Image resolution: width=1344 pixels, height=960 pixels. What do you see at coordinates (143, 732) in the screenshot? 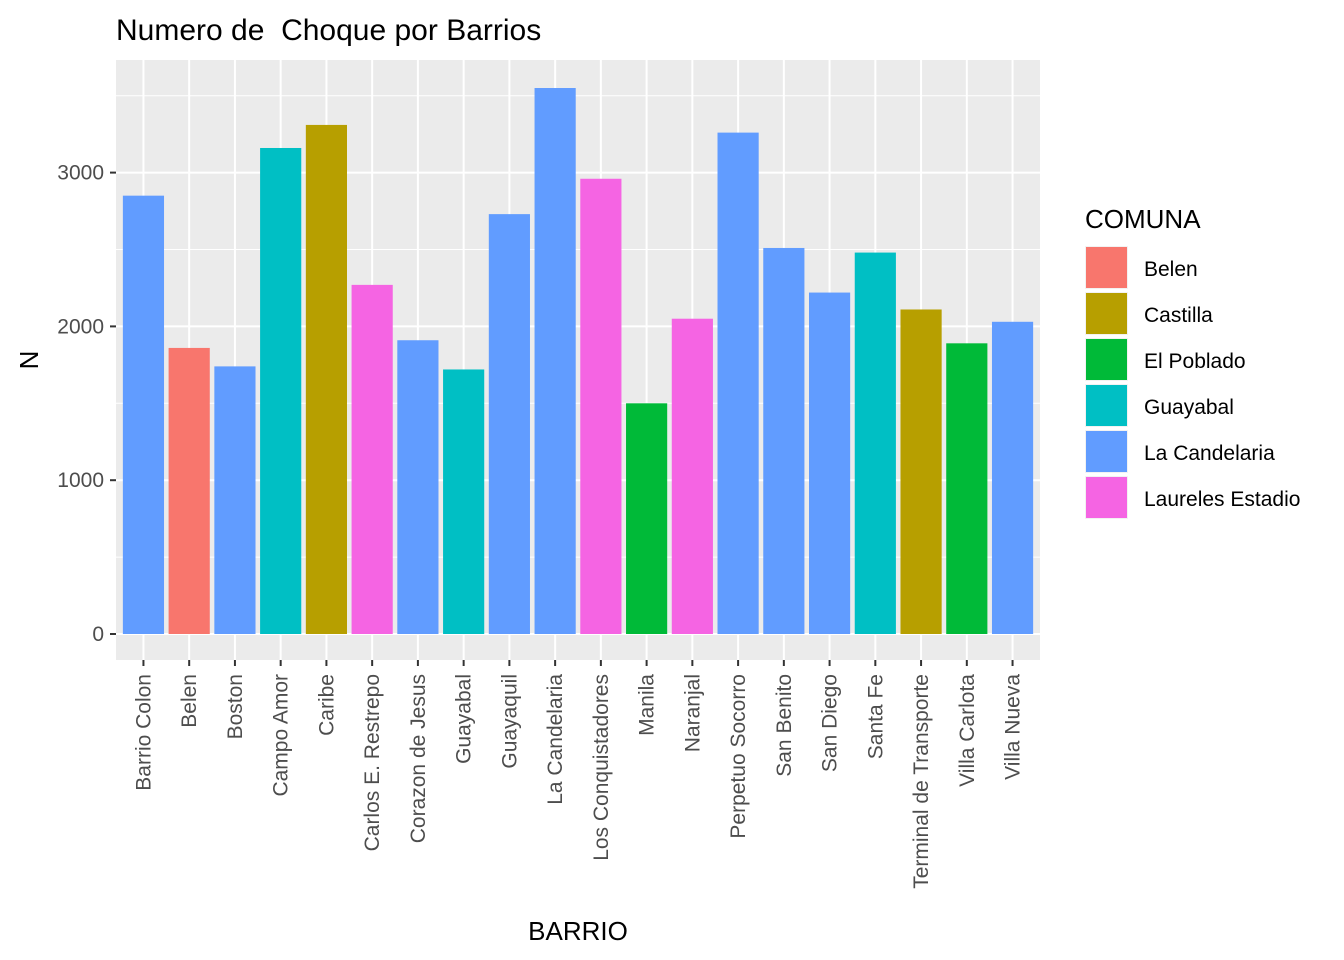
I see `x-tick-label: Barrio Colon` at bounding box center [143, 732].